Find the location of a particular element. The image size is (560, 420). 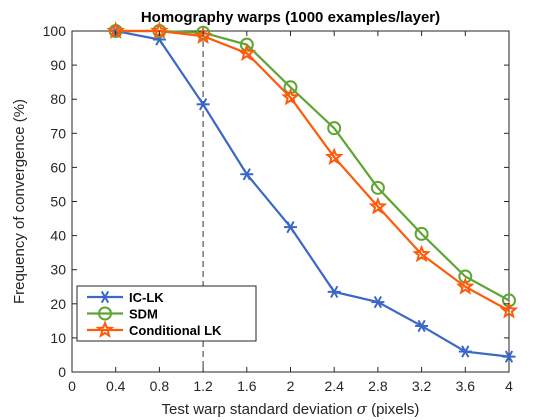

x-axis-label: Test warp standard deviation σ (pixels) is located at coordinates (291, 409).